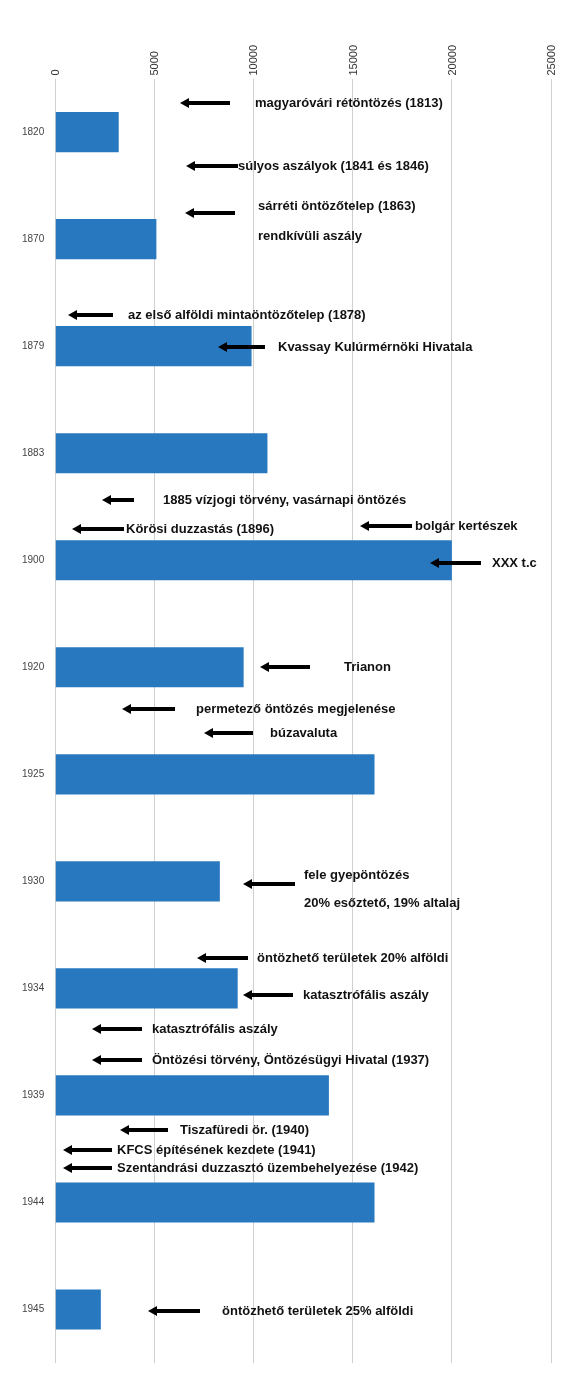  What do you see at coordinates (154, 63) in the screenshot?
I see `x-tick-label: 5000` at bounding box center [154, 63].